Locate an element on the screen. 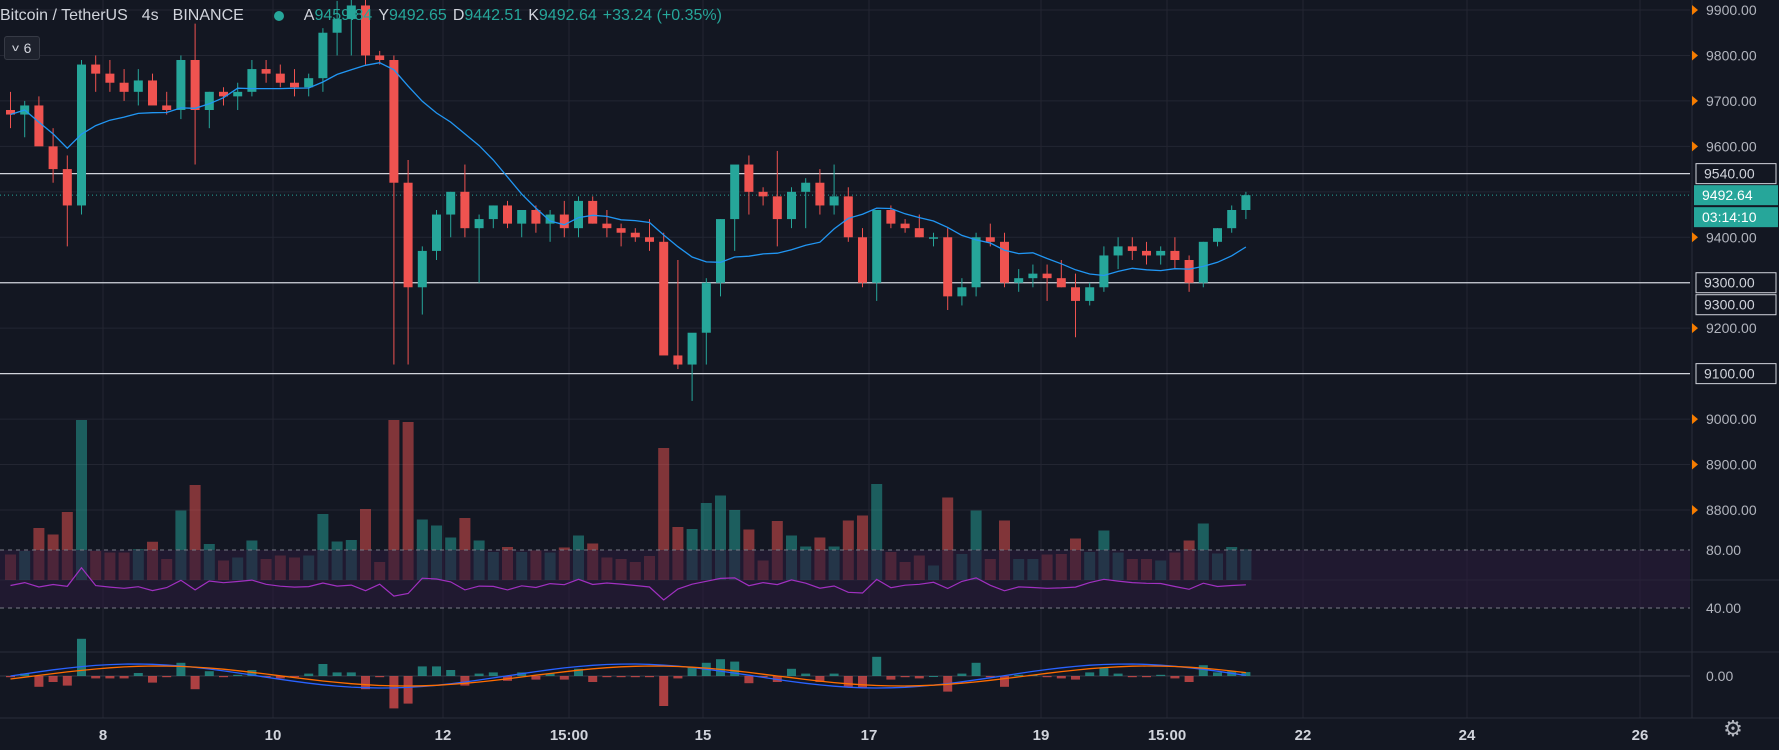  indicators-toggle-button: v 6 is located at coordinates (22, 48).